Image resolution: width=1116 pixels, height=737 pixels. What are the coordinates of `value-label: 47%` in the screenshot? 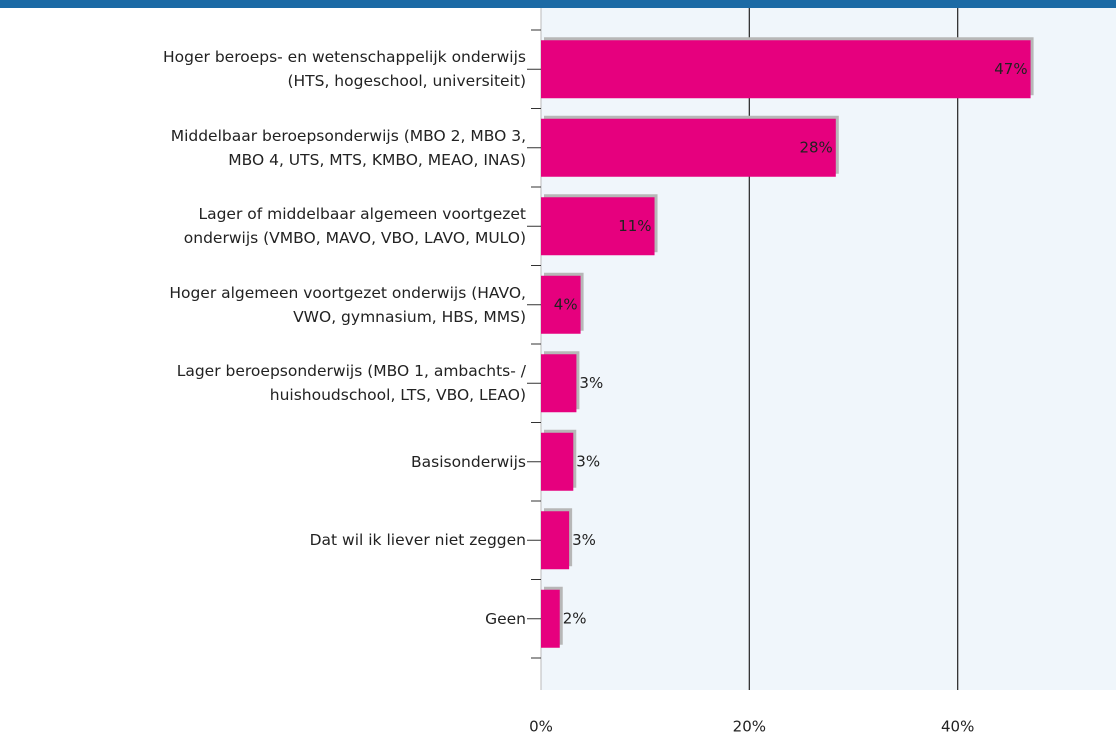 It's located at (1010, 69).